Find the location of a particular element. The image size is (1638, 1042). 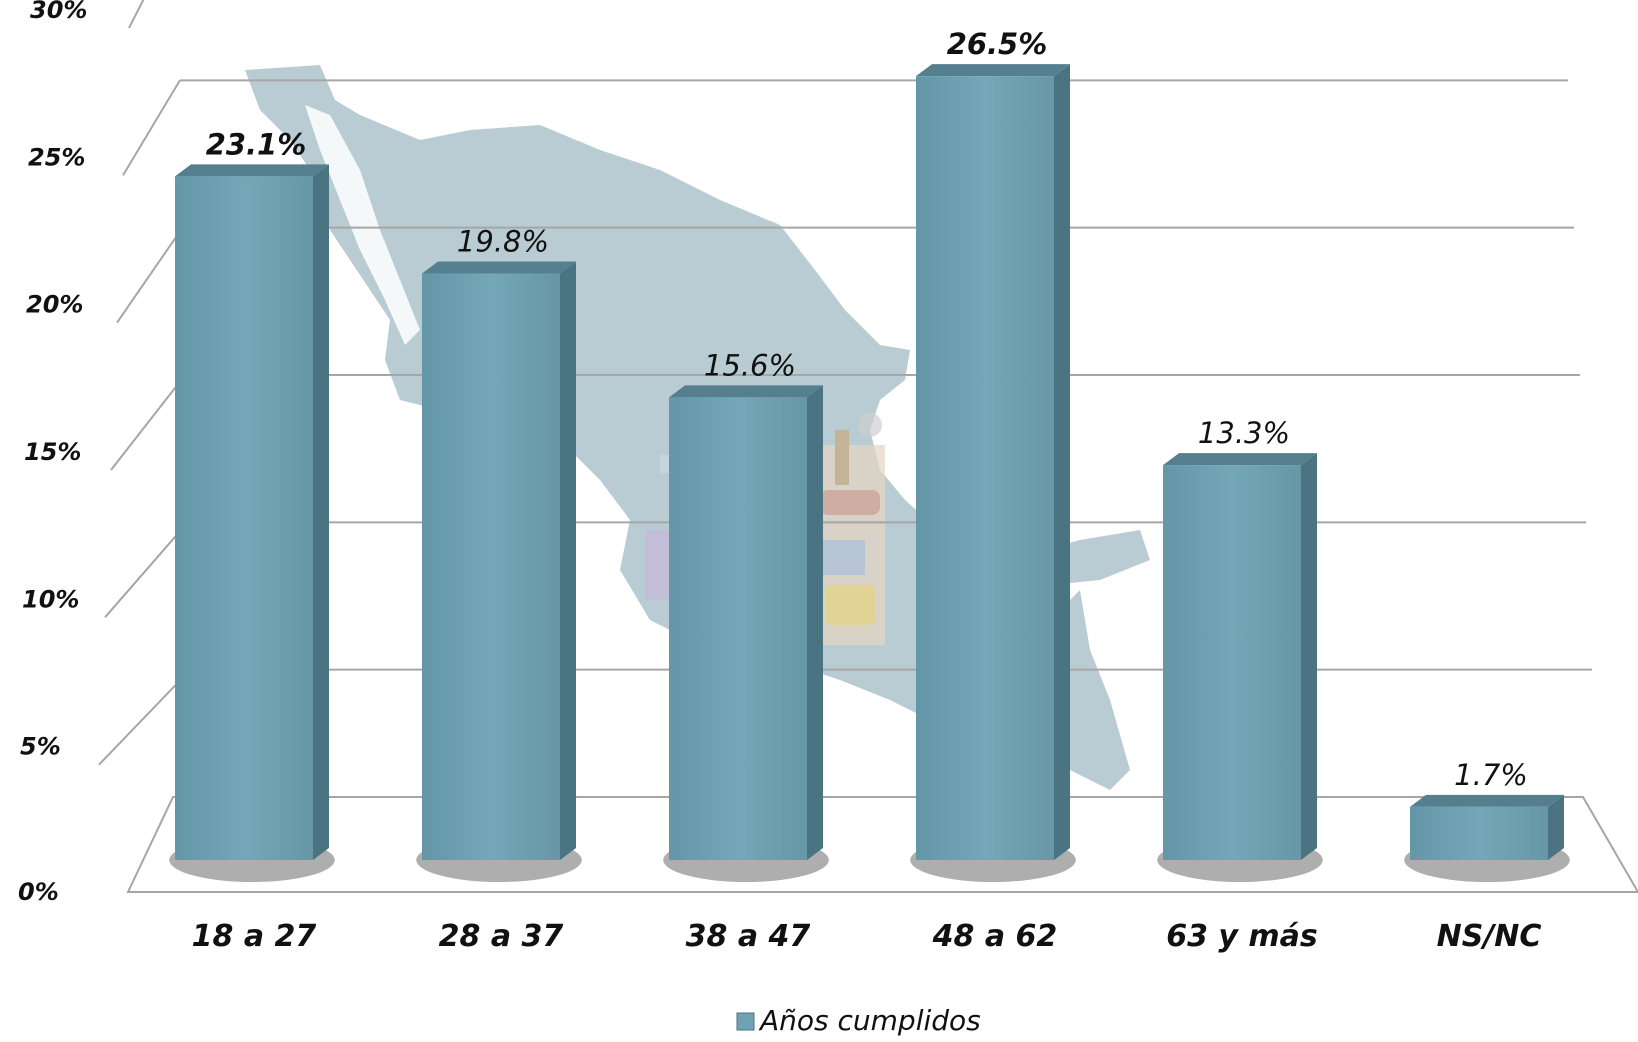

x-category-label: 18 a 27 is located at coordinates (254, 936).